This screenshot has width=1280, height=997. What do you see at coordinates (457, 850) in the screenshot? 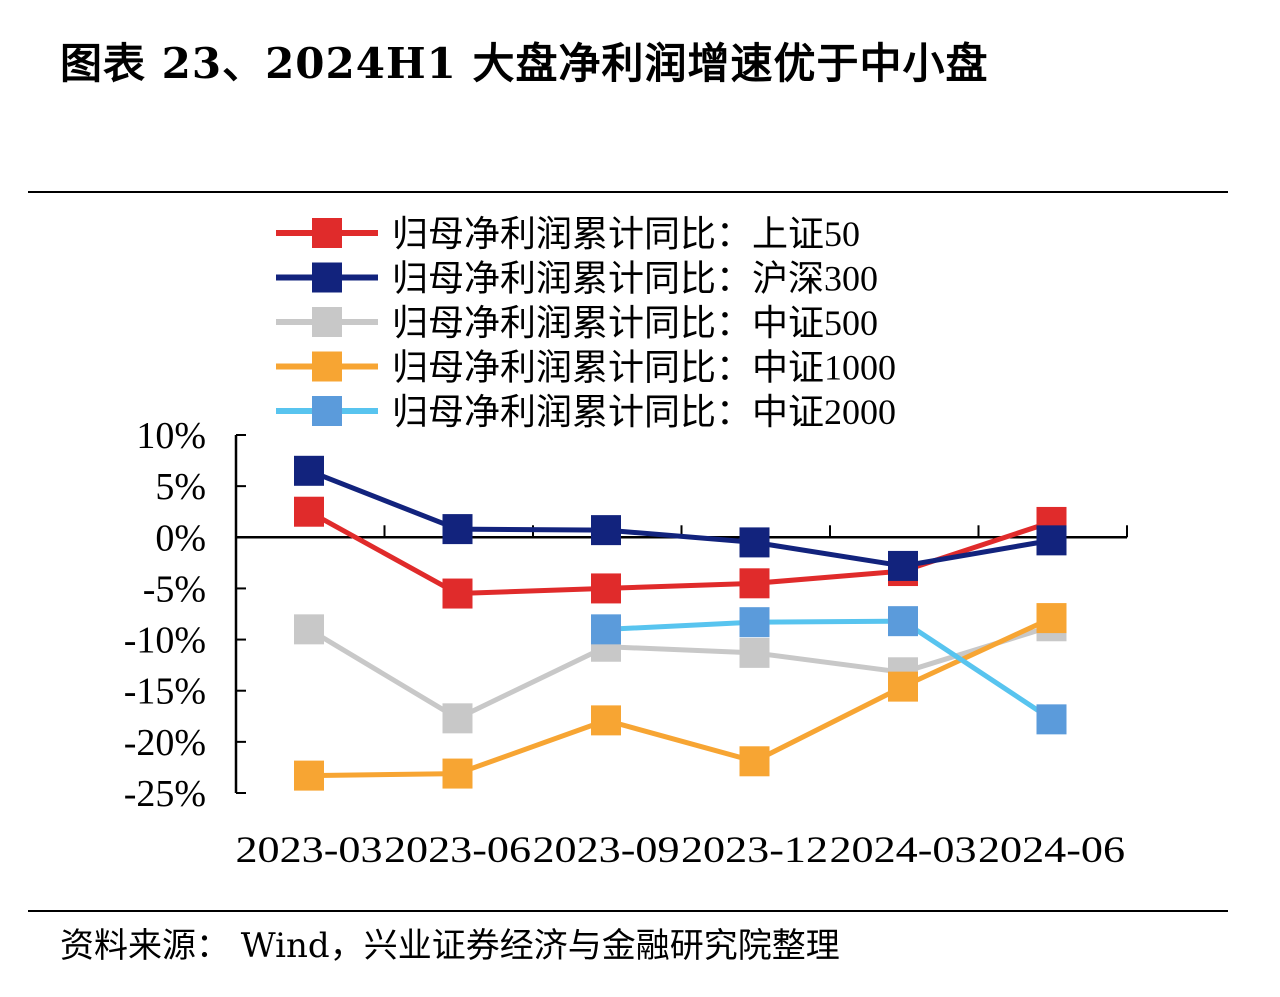
I see `x-tick-label: 2023-06` at bounding box center [457, 850].